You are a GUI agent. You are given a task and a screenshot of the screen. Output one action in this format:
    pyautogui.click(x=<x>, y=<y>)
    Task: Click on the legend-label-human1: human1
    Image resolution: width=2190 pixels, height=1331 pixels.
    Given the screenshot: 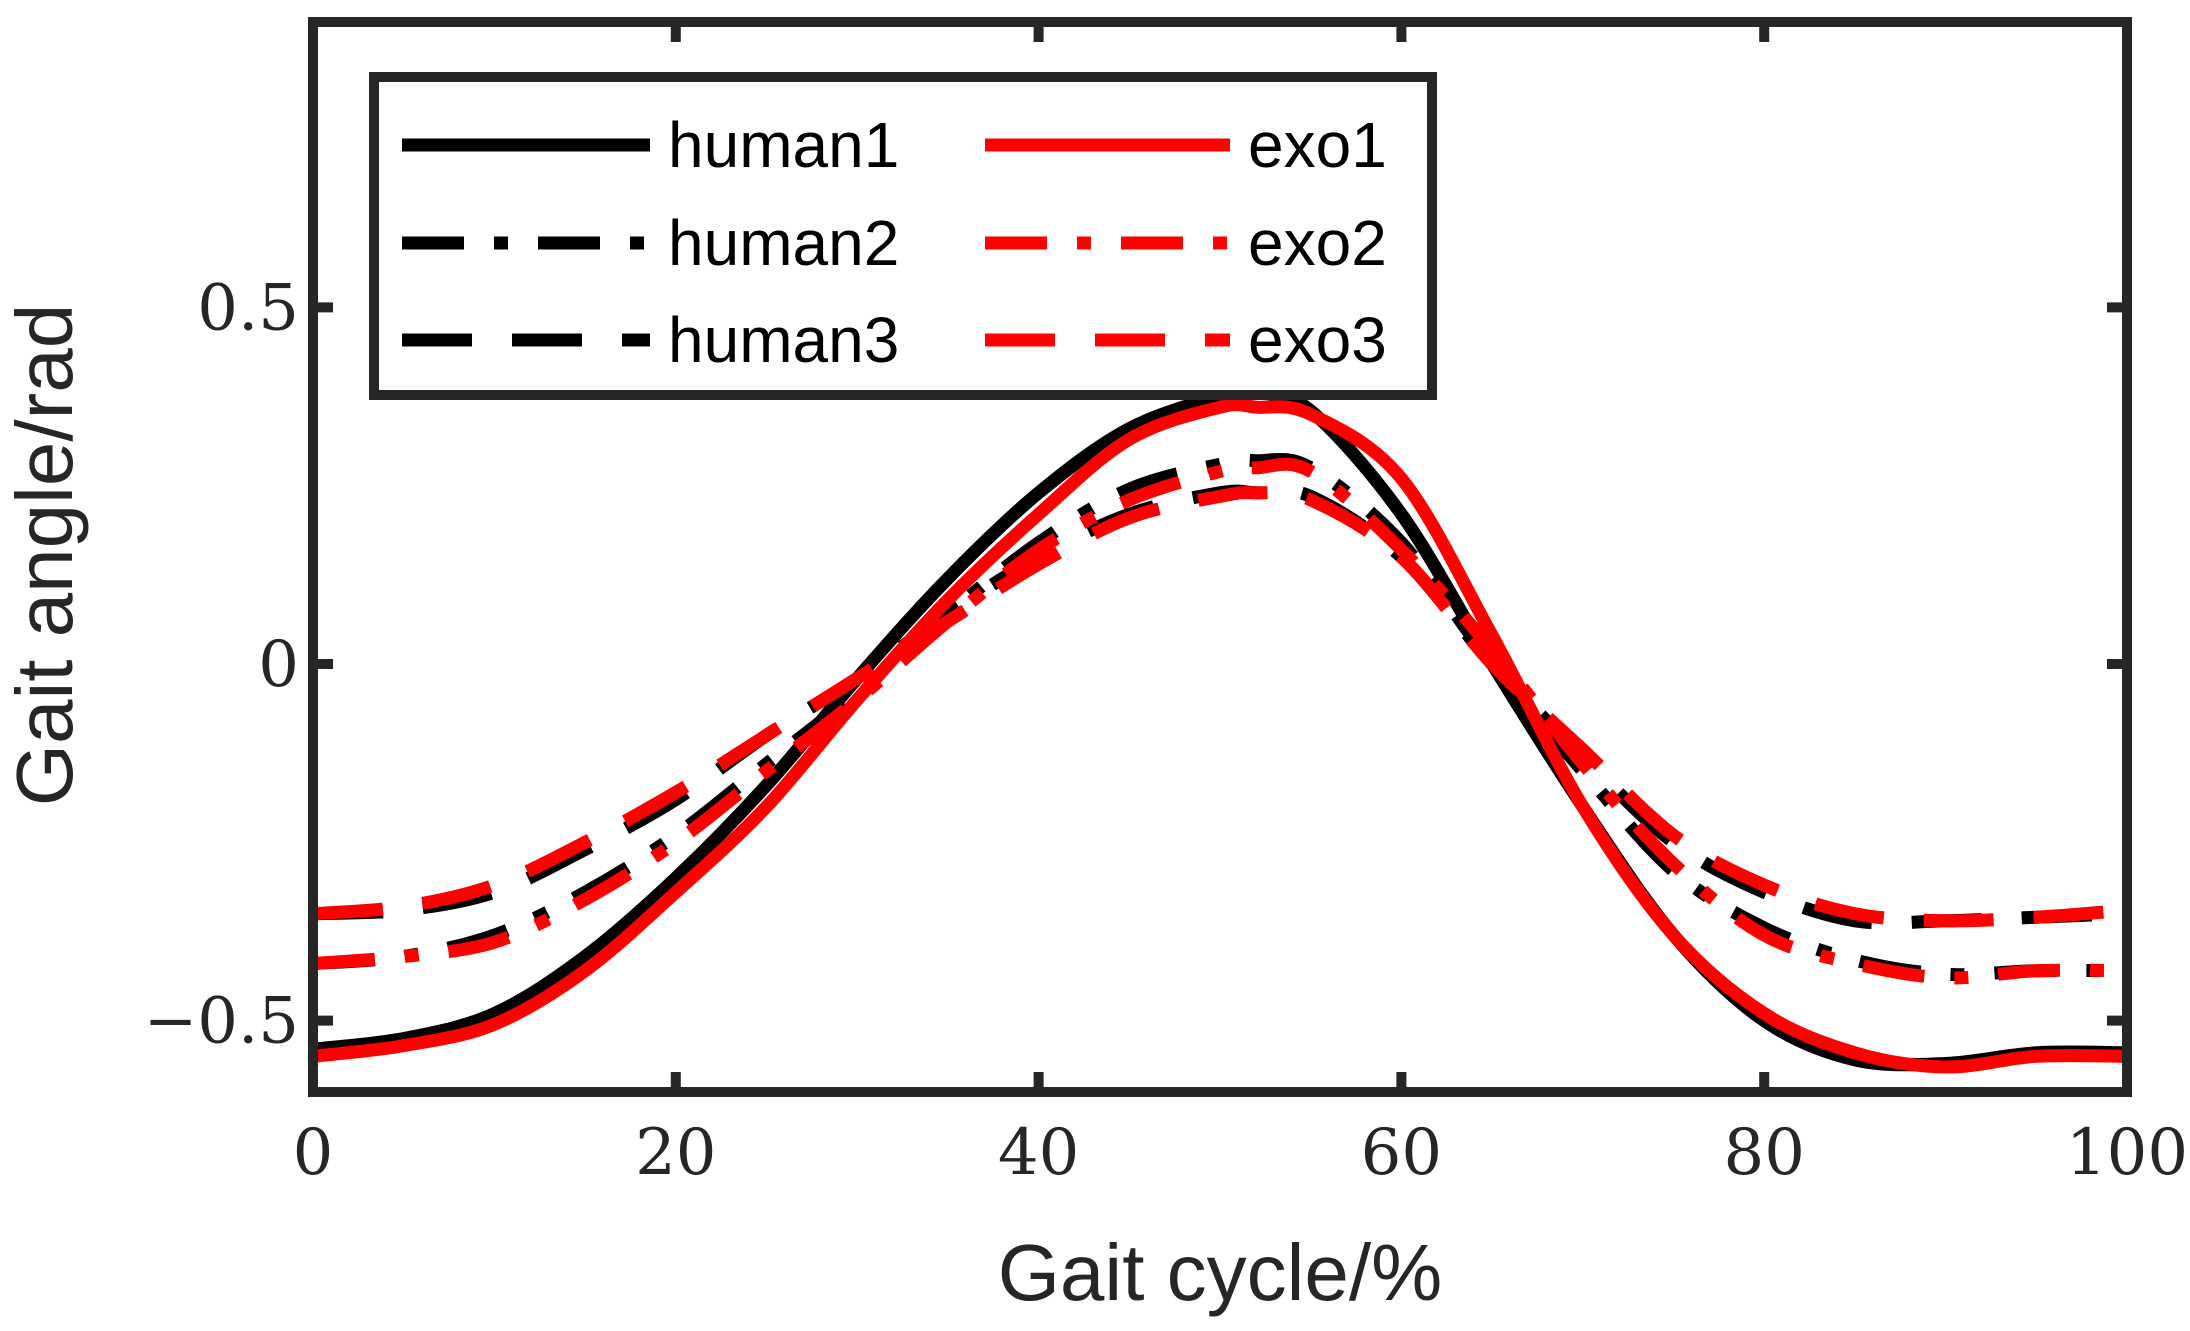 What is the action you would take?
    pyautogui.click(x=783, y=145)
    